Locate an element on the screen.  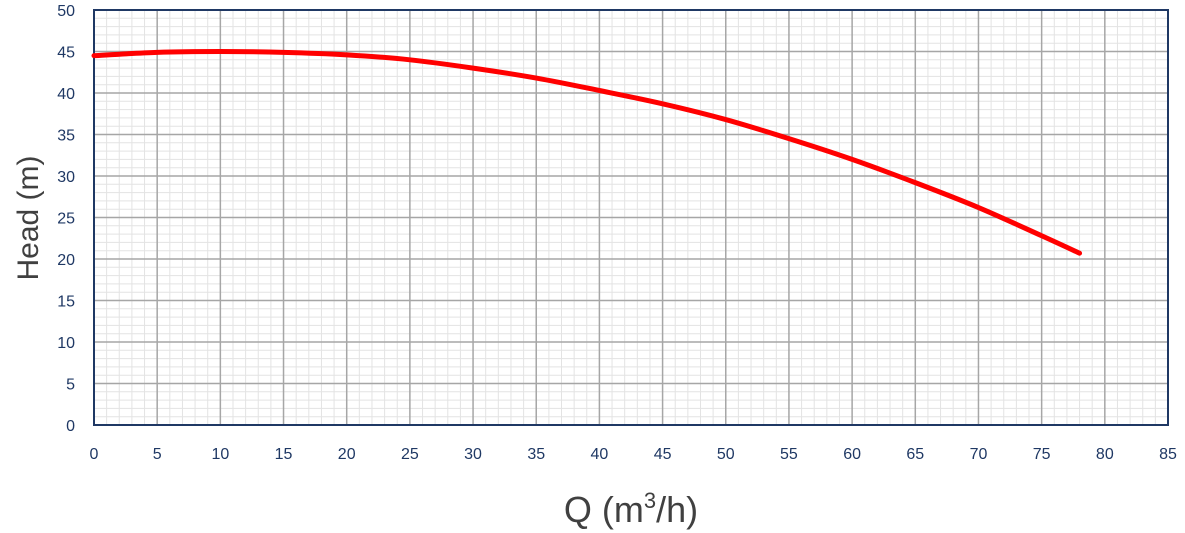
x-axis-label-end: /h) is located at coordinates (677, 509).